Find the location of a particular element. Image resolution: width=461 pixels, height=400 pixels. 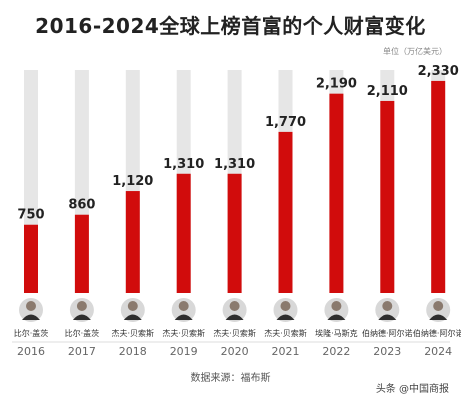

year-label: 2022 is located at coordinates (336, 351).